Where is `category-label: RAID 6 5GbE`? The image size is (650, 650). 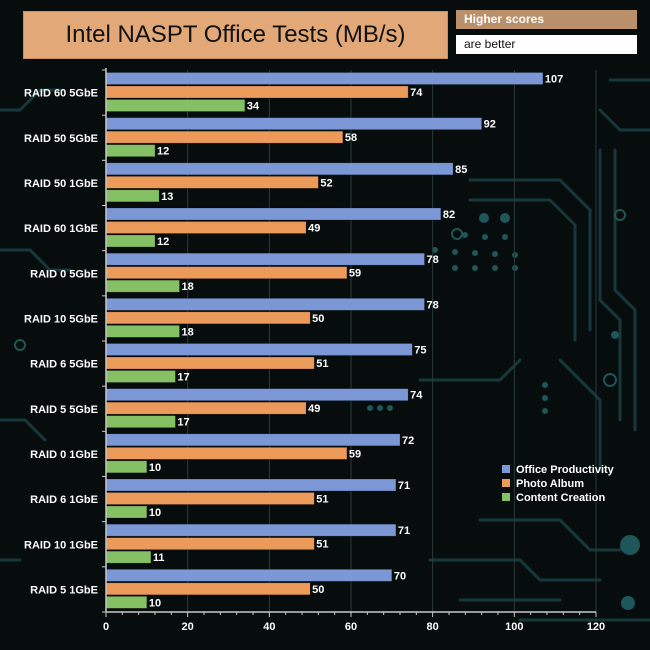
category-label: RAID 6 5GbE is located at coordinates (64, 365).